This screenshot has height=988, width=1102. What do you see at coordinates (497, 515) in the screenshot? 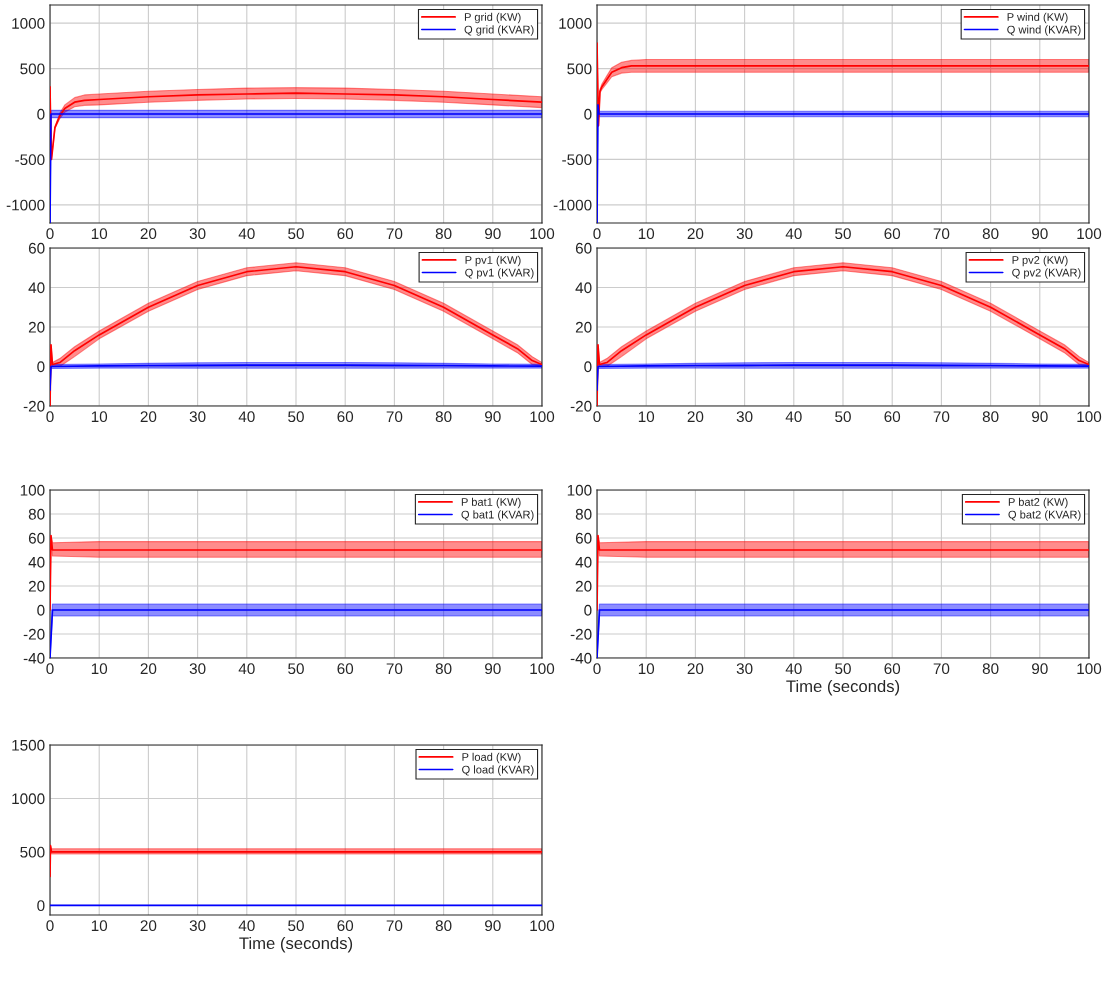
I see `legend-label: Q bat1 (KVAR)` at bounding box center [497, 515].